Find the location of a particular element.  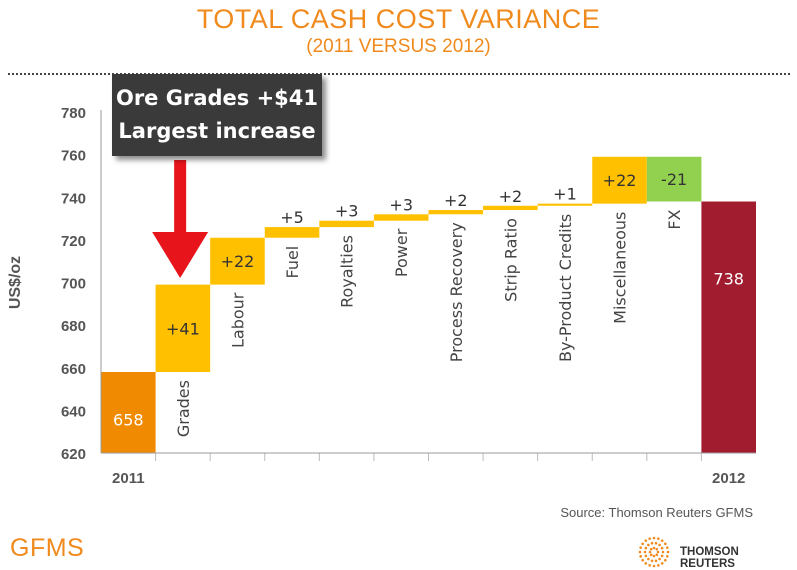

thomson-reuters-logo: THOMSON REUTERS is located at coordinates (716, 553).